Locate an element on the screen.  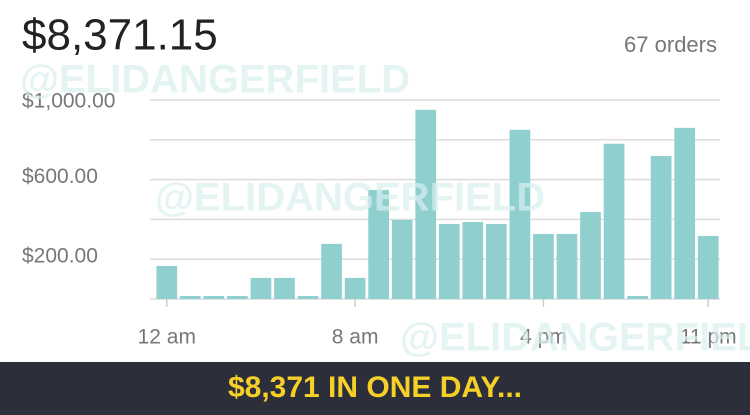
total-amount: $8,371.15 is located at coordinates (120, 35).